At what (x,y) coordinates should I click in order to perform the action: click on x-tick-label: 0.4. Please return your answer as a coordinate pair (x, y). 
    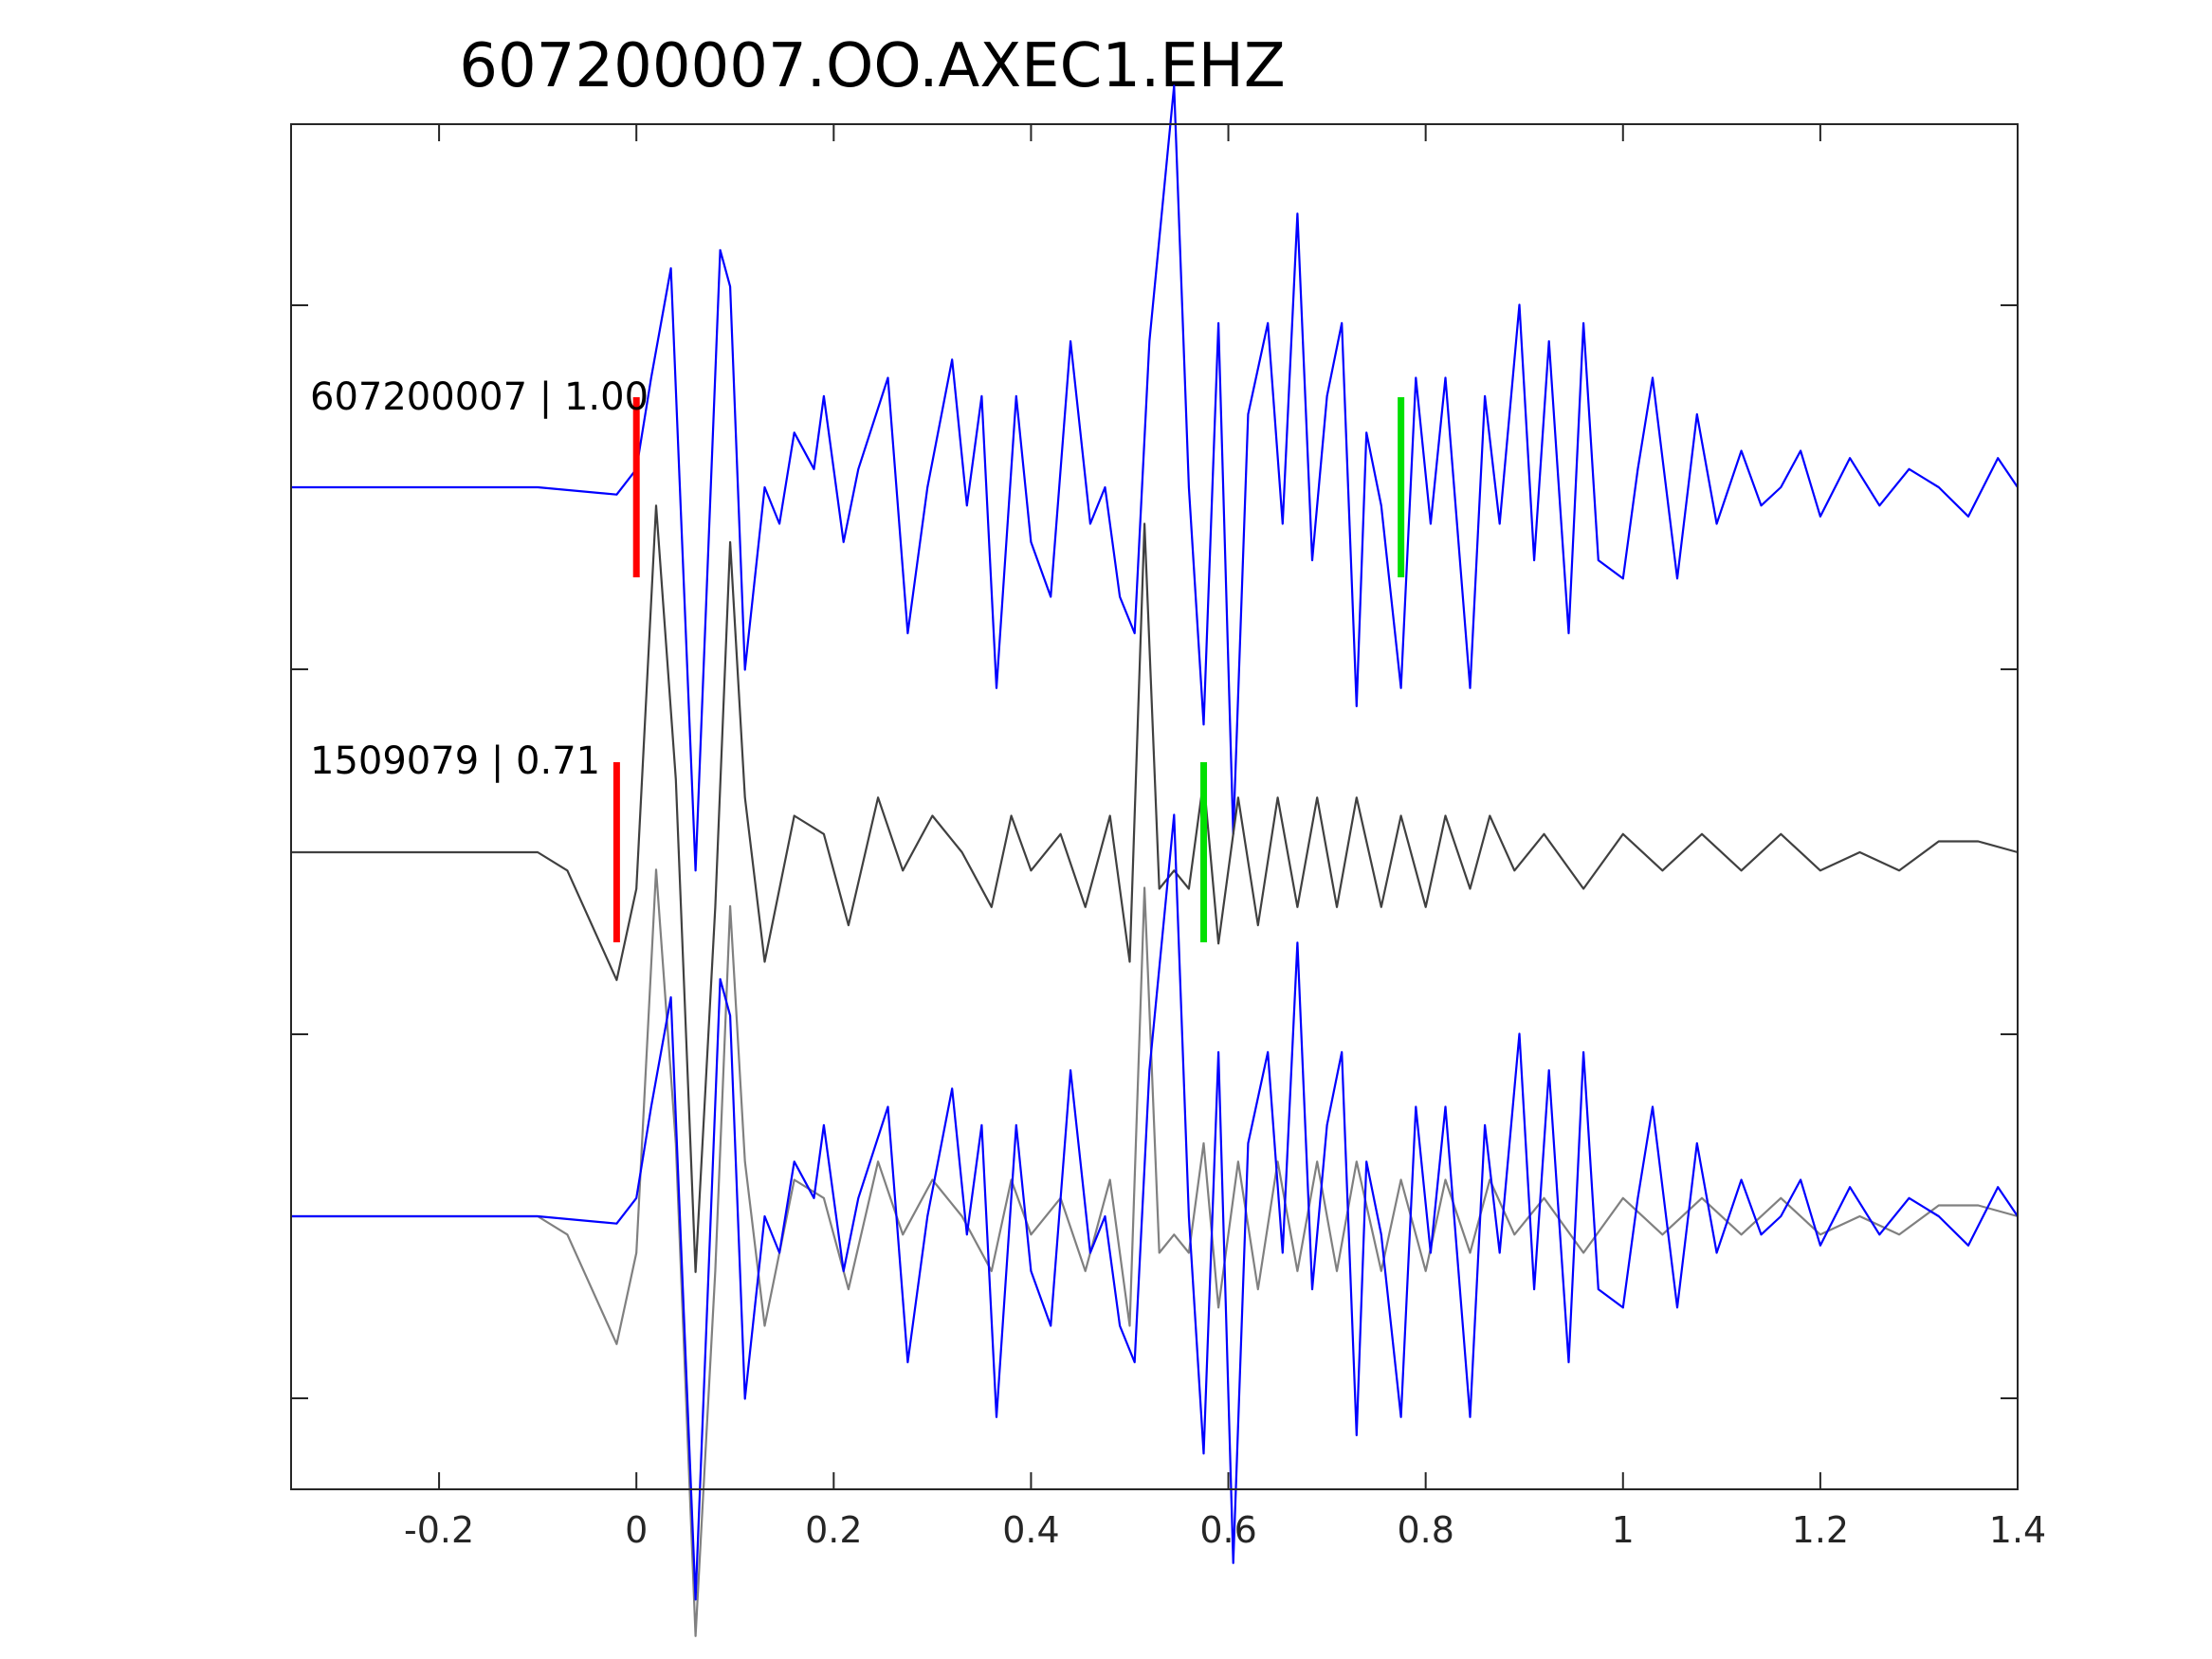
    Looking at the image, I should click on (1030, 1530).